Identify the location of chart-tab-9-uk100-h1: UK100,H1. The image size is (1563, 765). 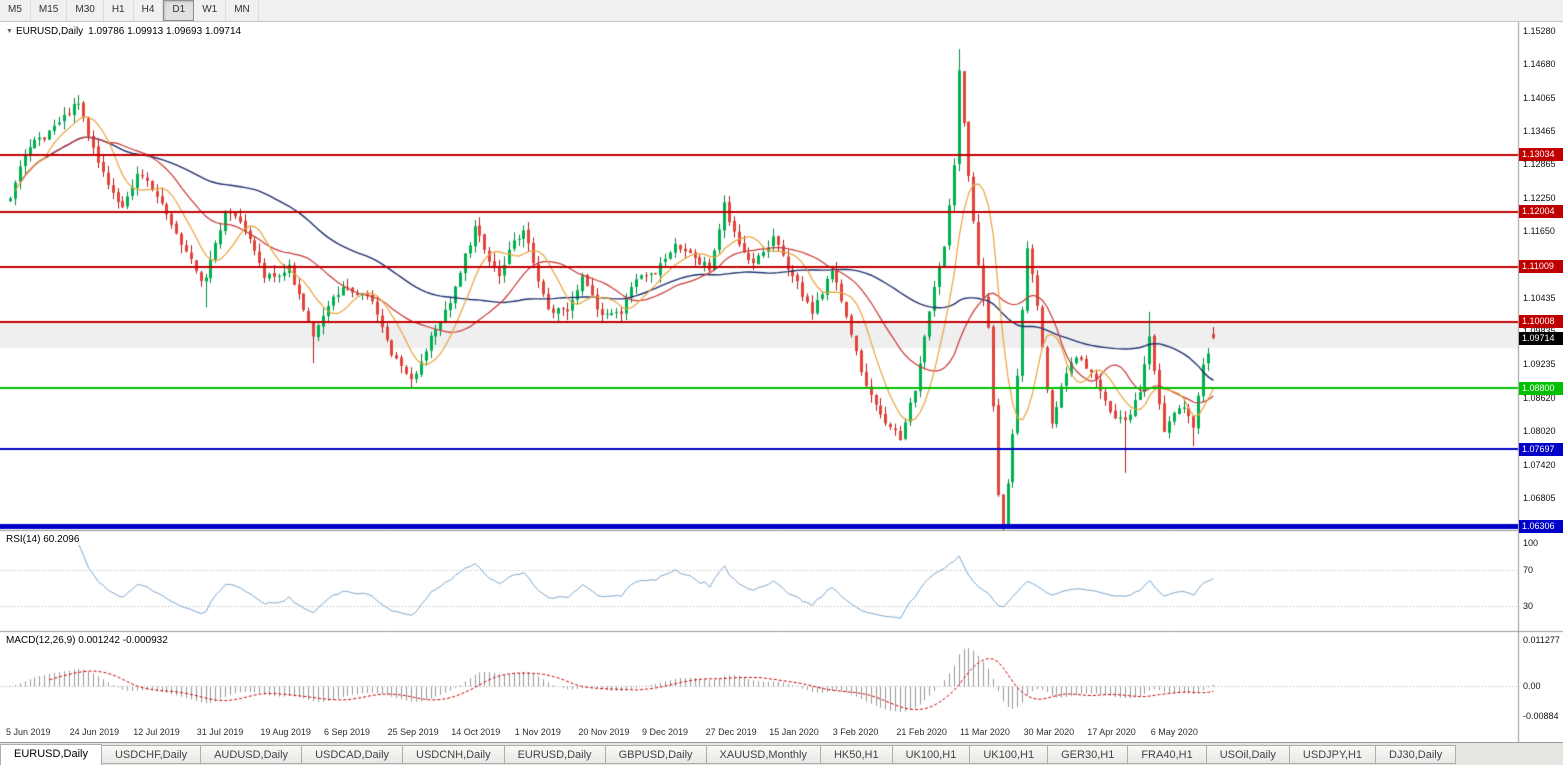
(931, 754).